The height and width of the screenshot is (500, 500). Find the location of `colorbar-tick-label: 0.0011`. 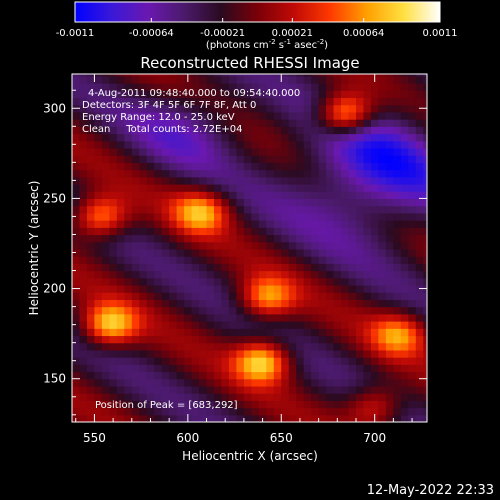

colorbar-tick-label: 0.0011 is located at coordinates (440, 33).